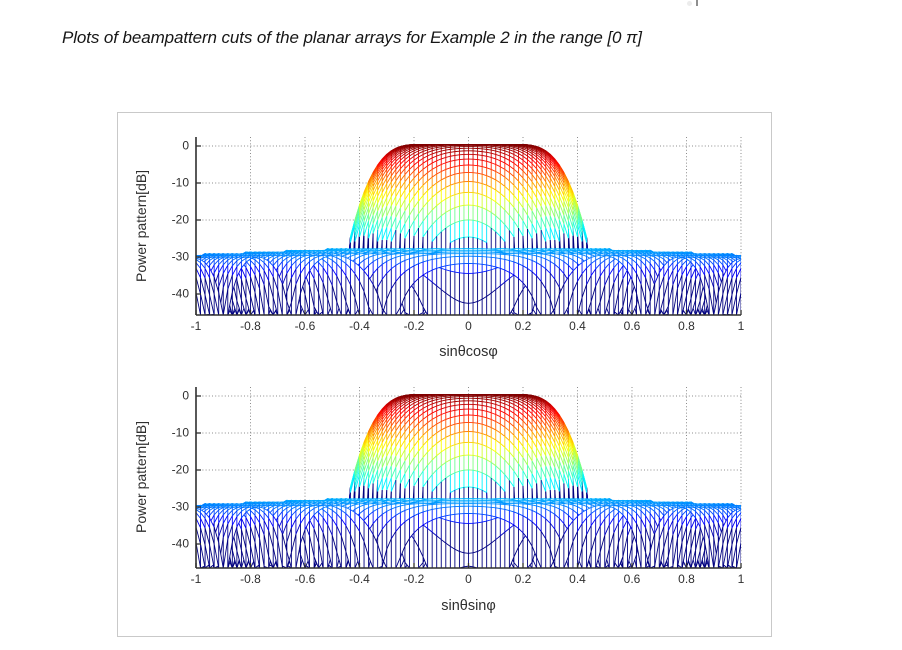  Describe the element at coordinates (141, 226) in the screenshot. I see `y-axis-label-top: Power pattern[dB]` at that location.